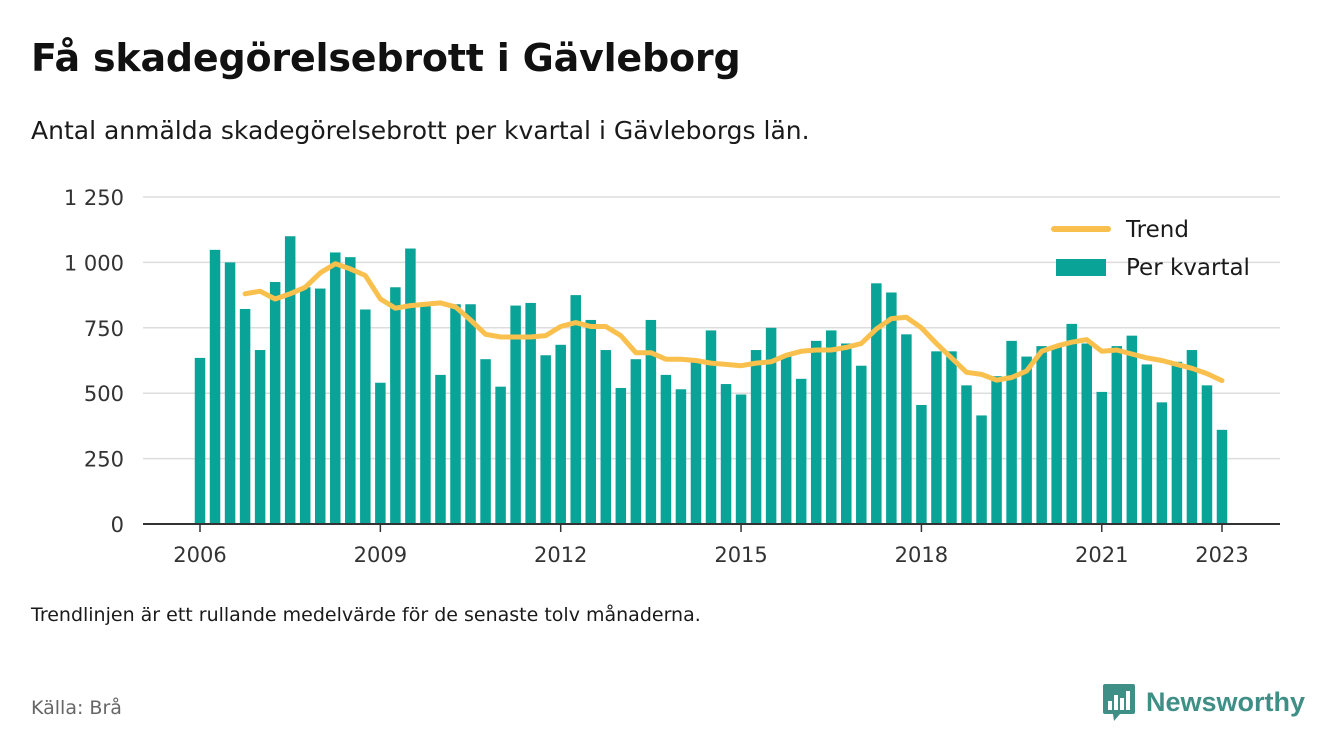 The height and width of the screenshot is (753, 1340). I want to click on y-tick-label: 750, so click(104, 329).